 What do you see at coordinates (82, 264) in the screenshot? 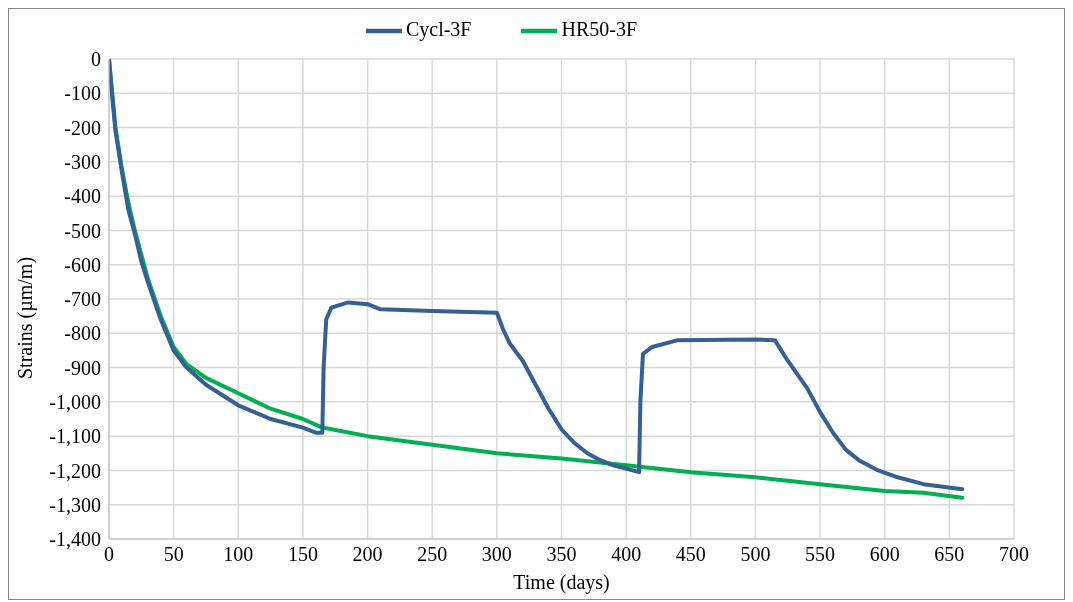
I see `y-tick-label: -600` at bounding box center [82, 264].